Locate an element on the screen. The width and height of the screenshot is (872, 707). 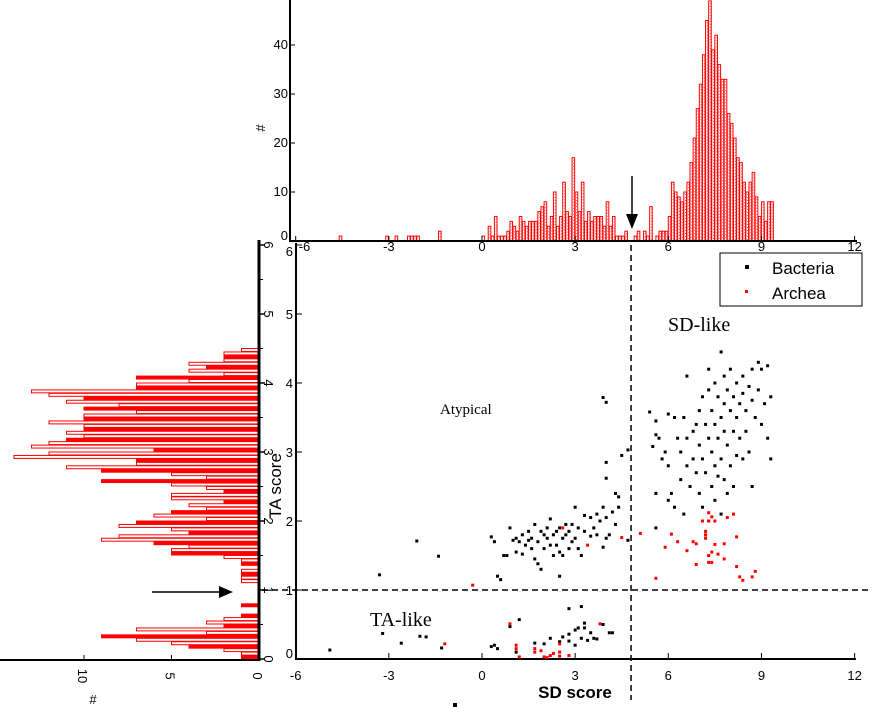
left-hist-y-tick-label: 1 is located at coordinates (268, 589).